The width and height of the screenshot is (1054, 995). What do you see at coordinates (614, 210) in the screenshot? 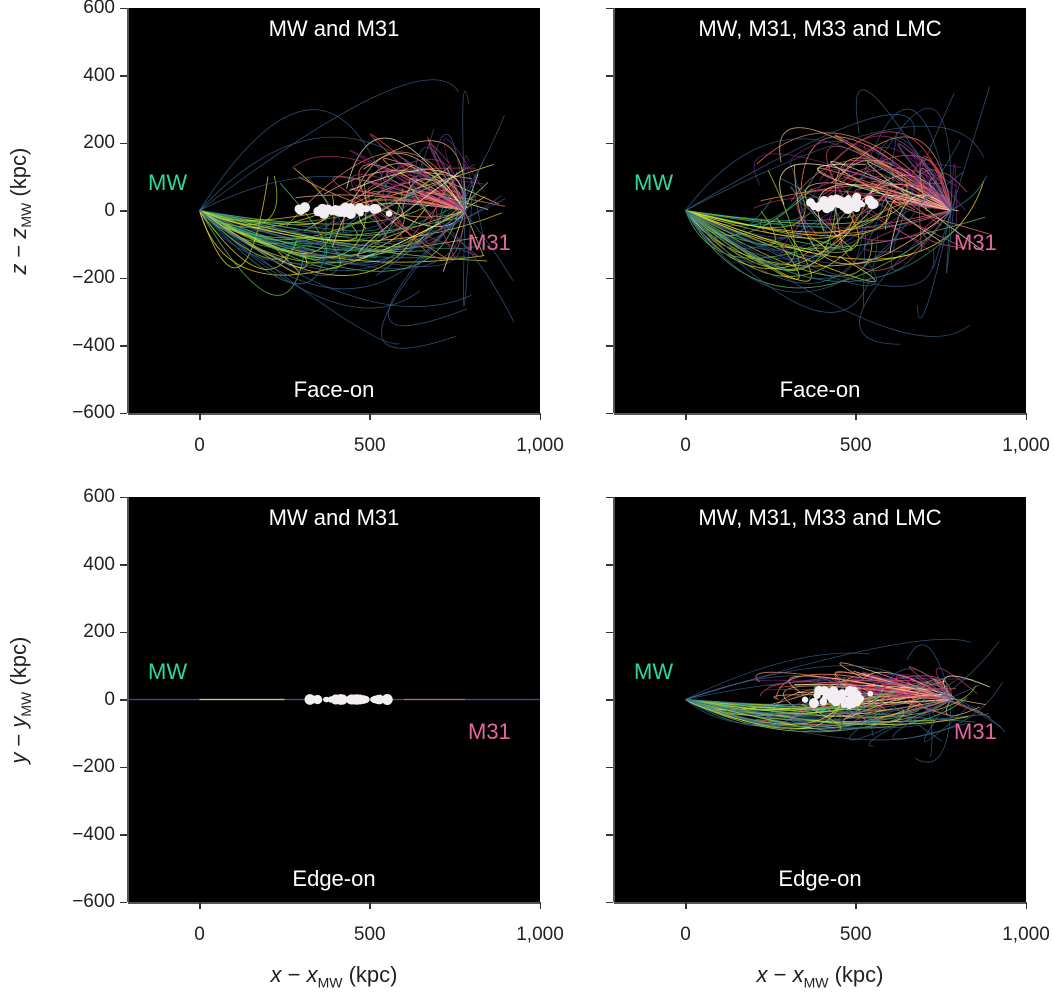
I see `y-axis-line` at bounding box center [614, 210].